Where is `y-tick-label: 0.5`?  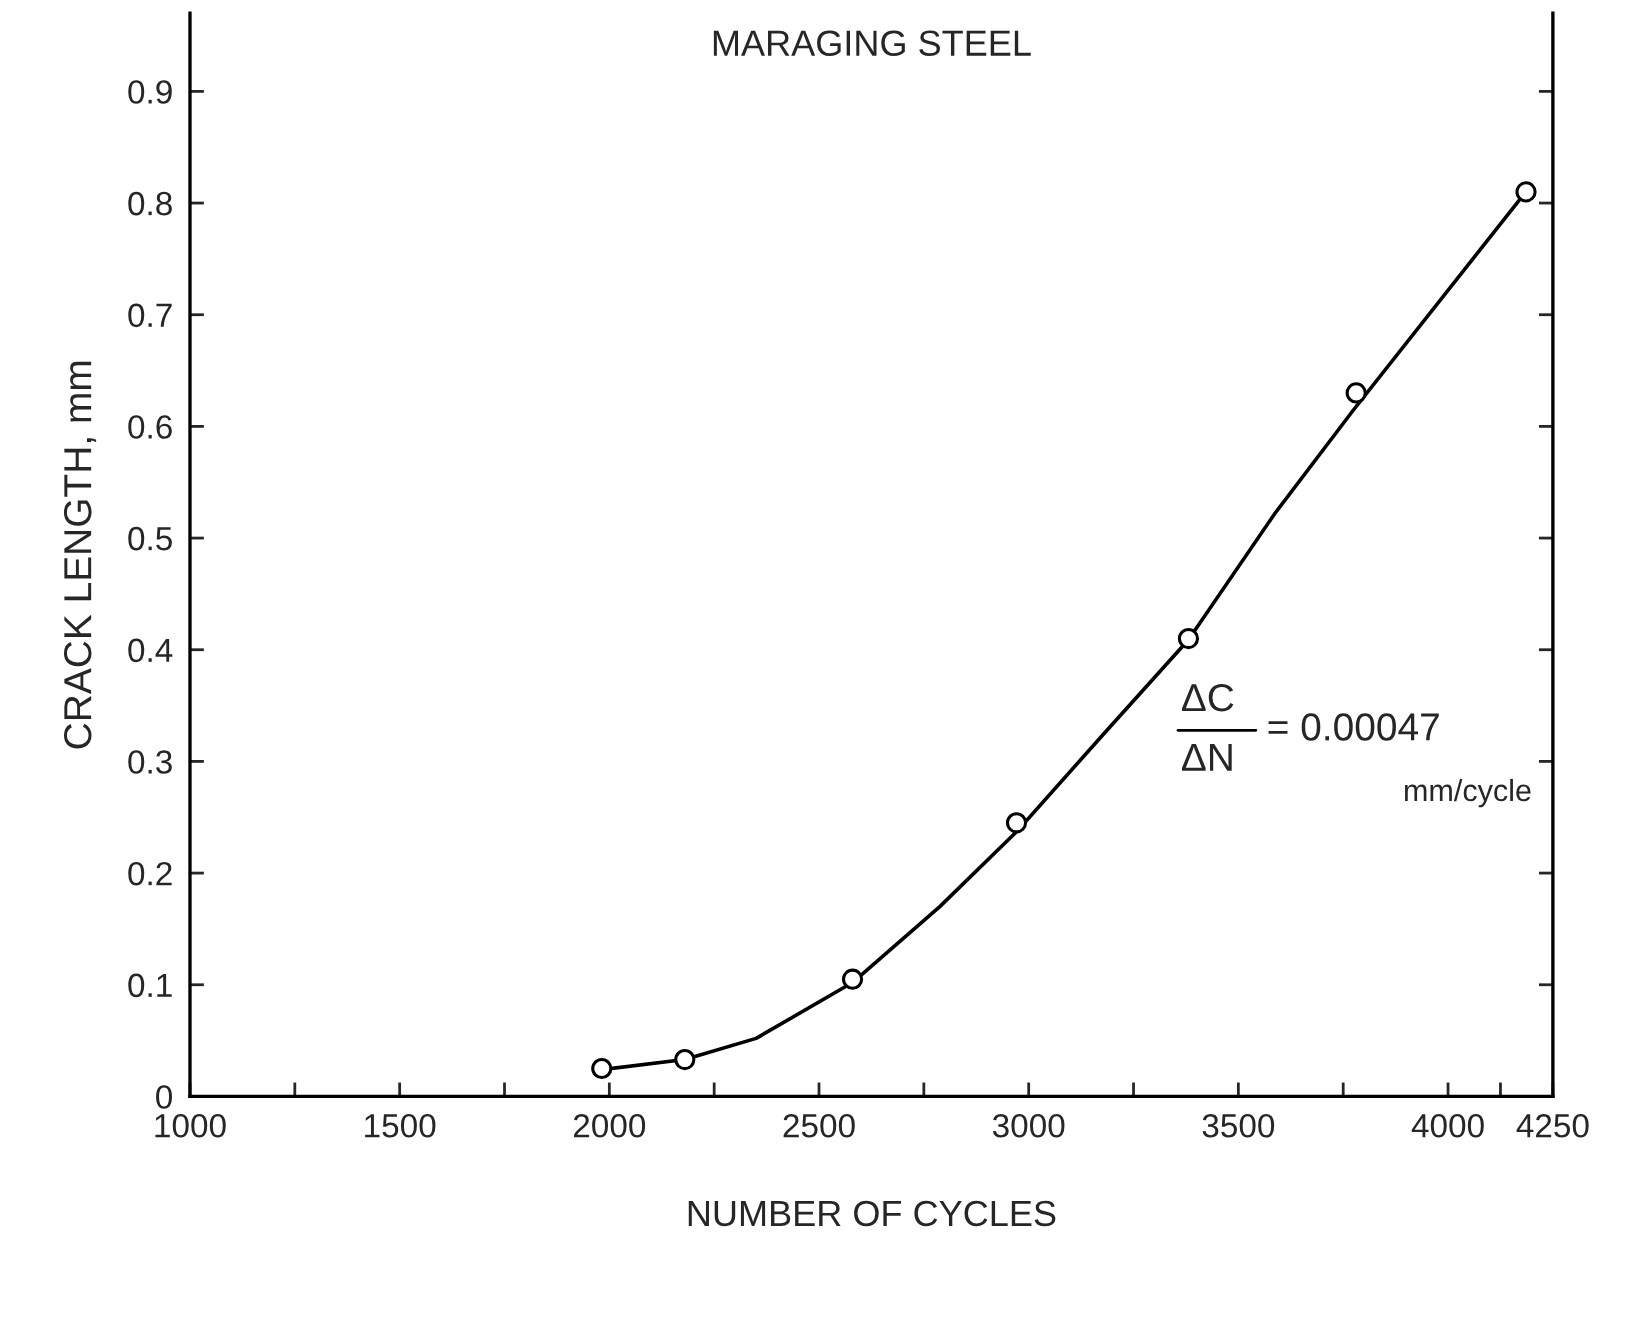 y-tick-label: 0.5 is located at coordinates (150, 538).